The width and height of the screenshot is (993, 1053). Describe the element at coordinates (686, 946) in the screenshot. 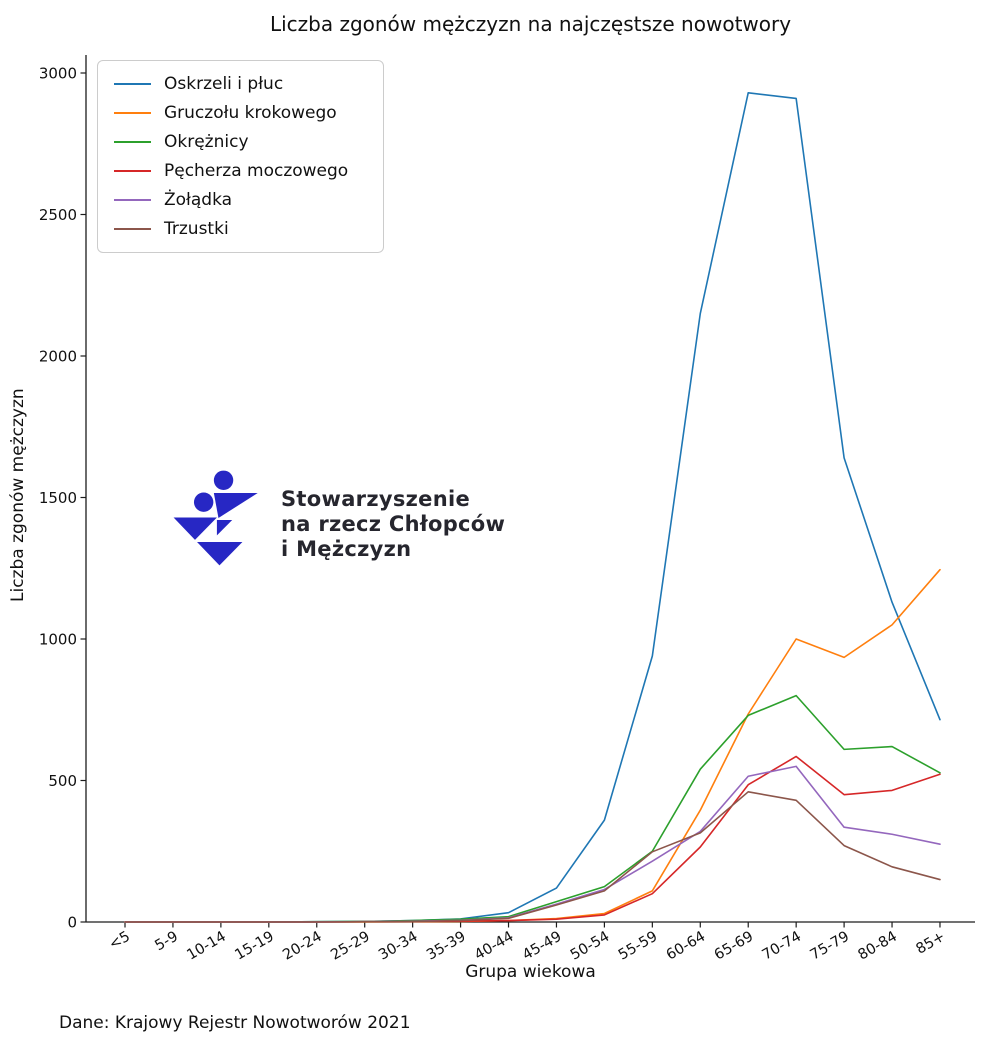

I see `x-tick-label: 60-64` at that location.